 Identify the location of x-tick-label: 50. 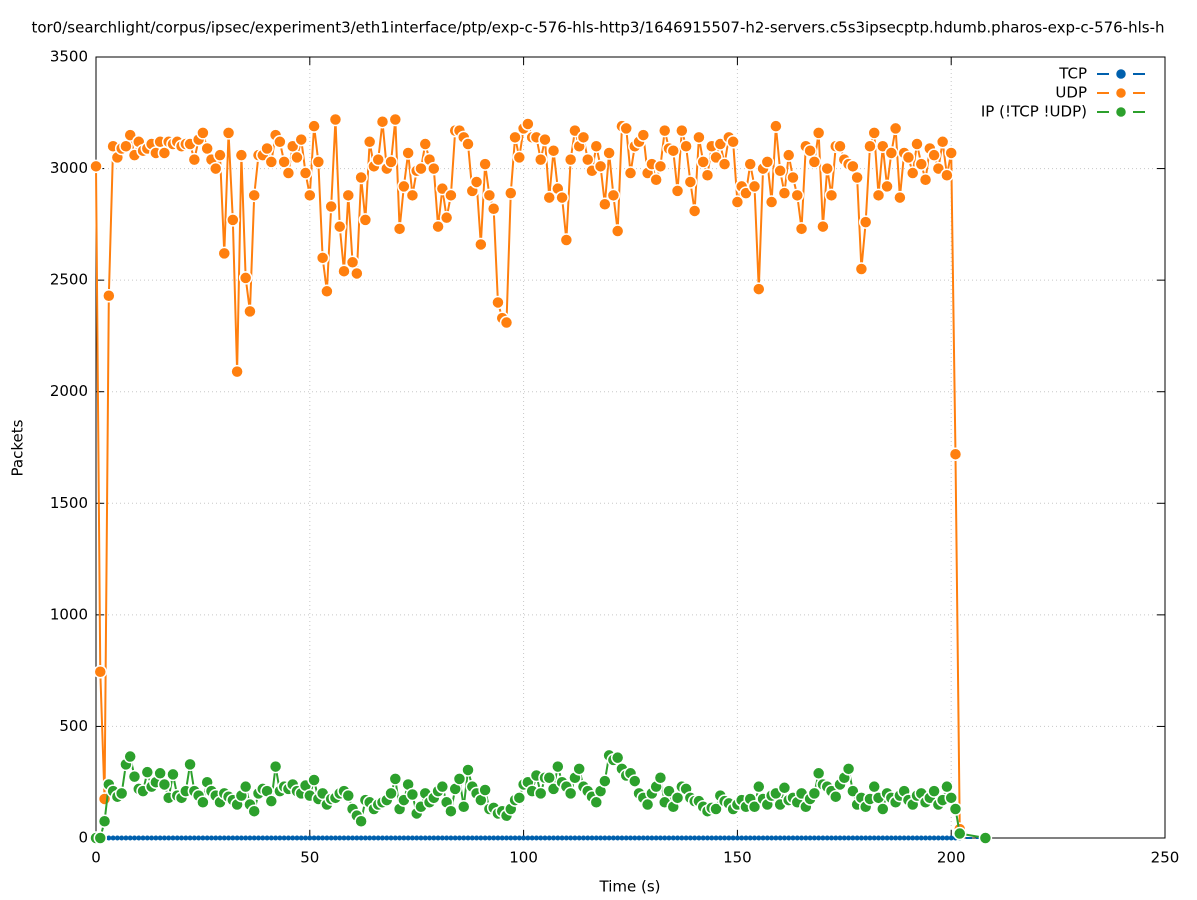
(309, 858).